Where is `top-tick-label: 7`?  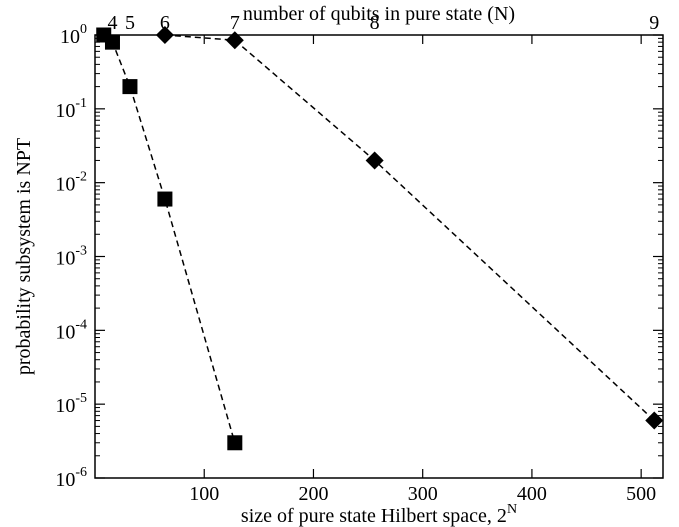 top-tick-label: 7 is located at coordinates (235, 23).